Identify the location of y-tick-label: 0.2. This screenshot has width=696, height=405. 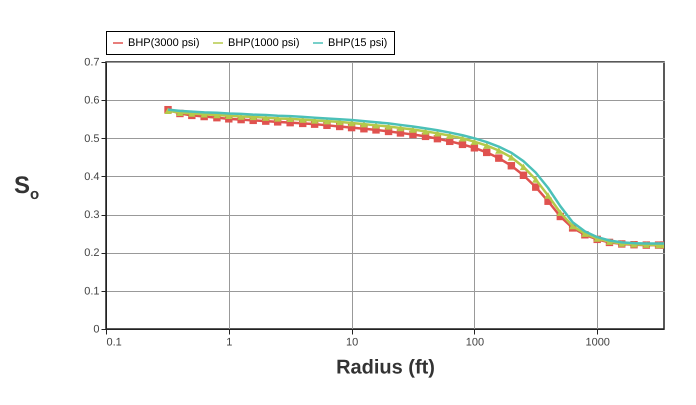
(92, 253).